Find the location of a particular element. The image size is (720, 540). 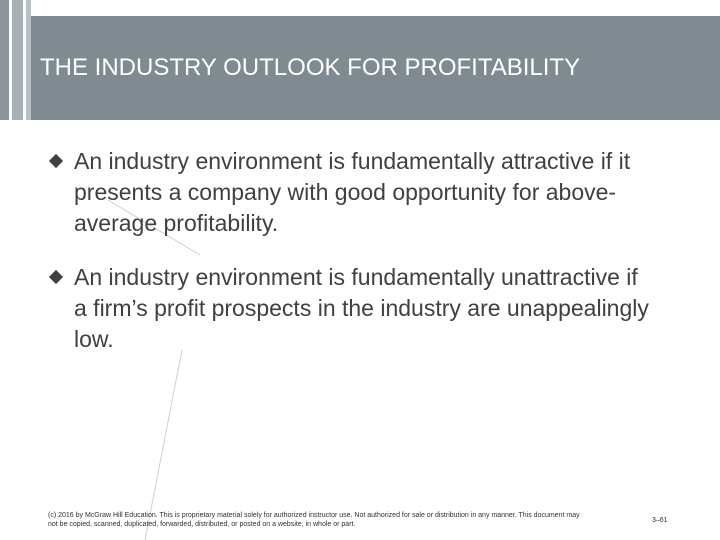

stripe-dark is located at coordinates (4, 60).